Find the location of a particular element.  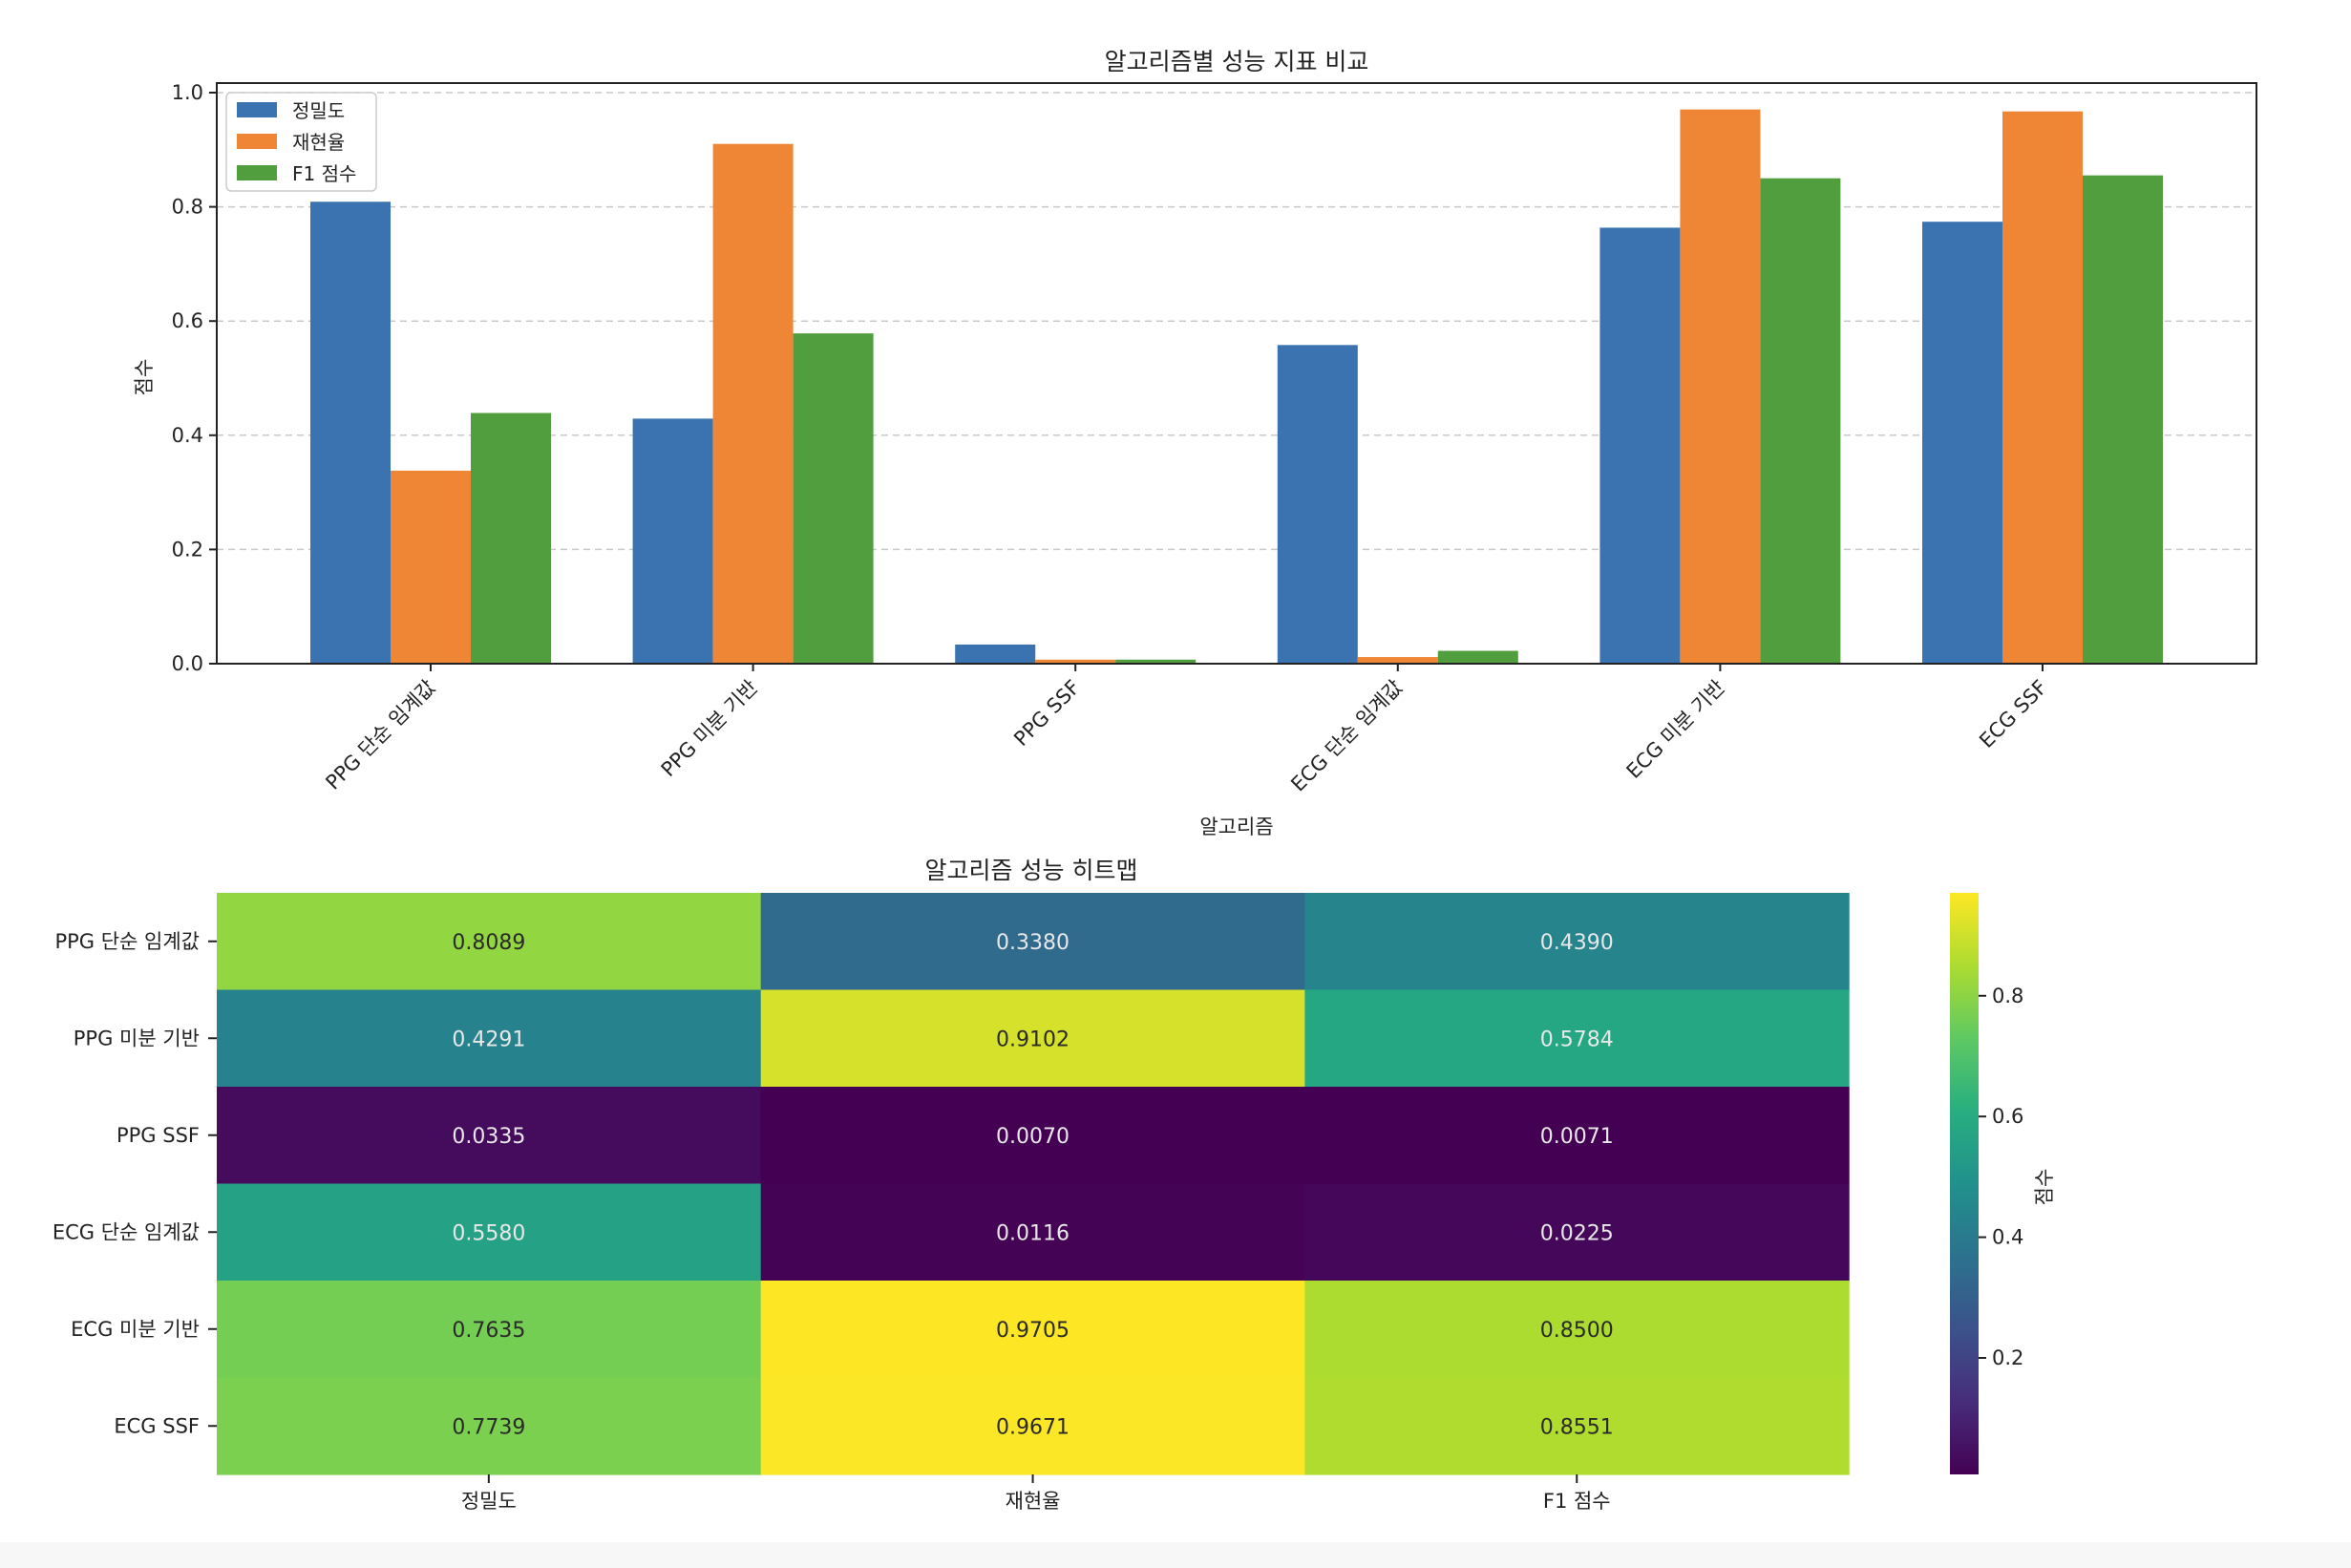

heatmap-row-label: ECG 미분 기반 is located at coordinates (135, 1329).